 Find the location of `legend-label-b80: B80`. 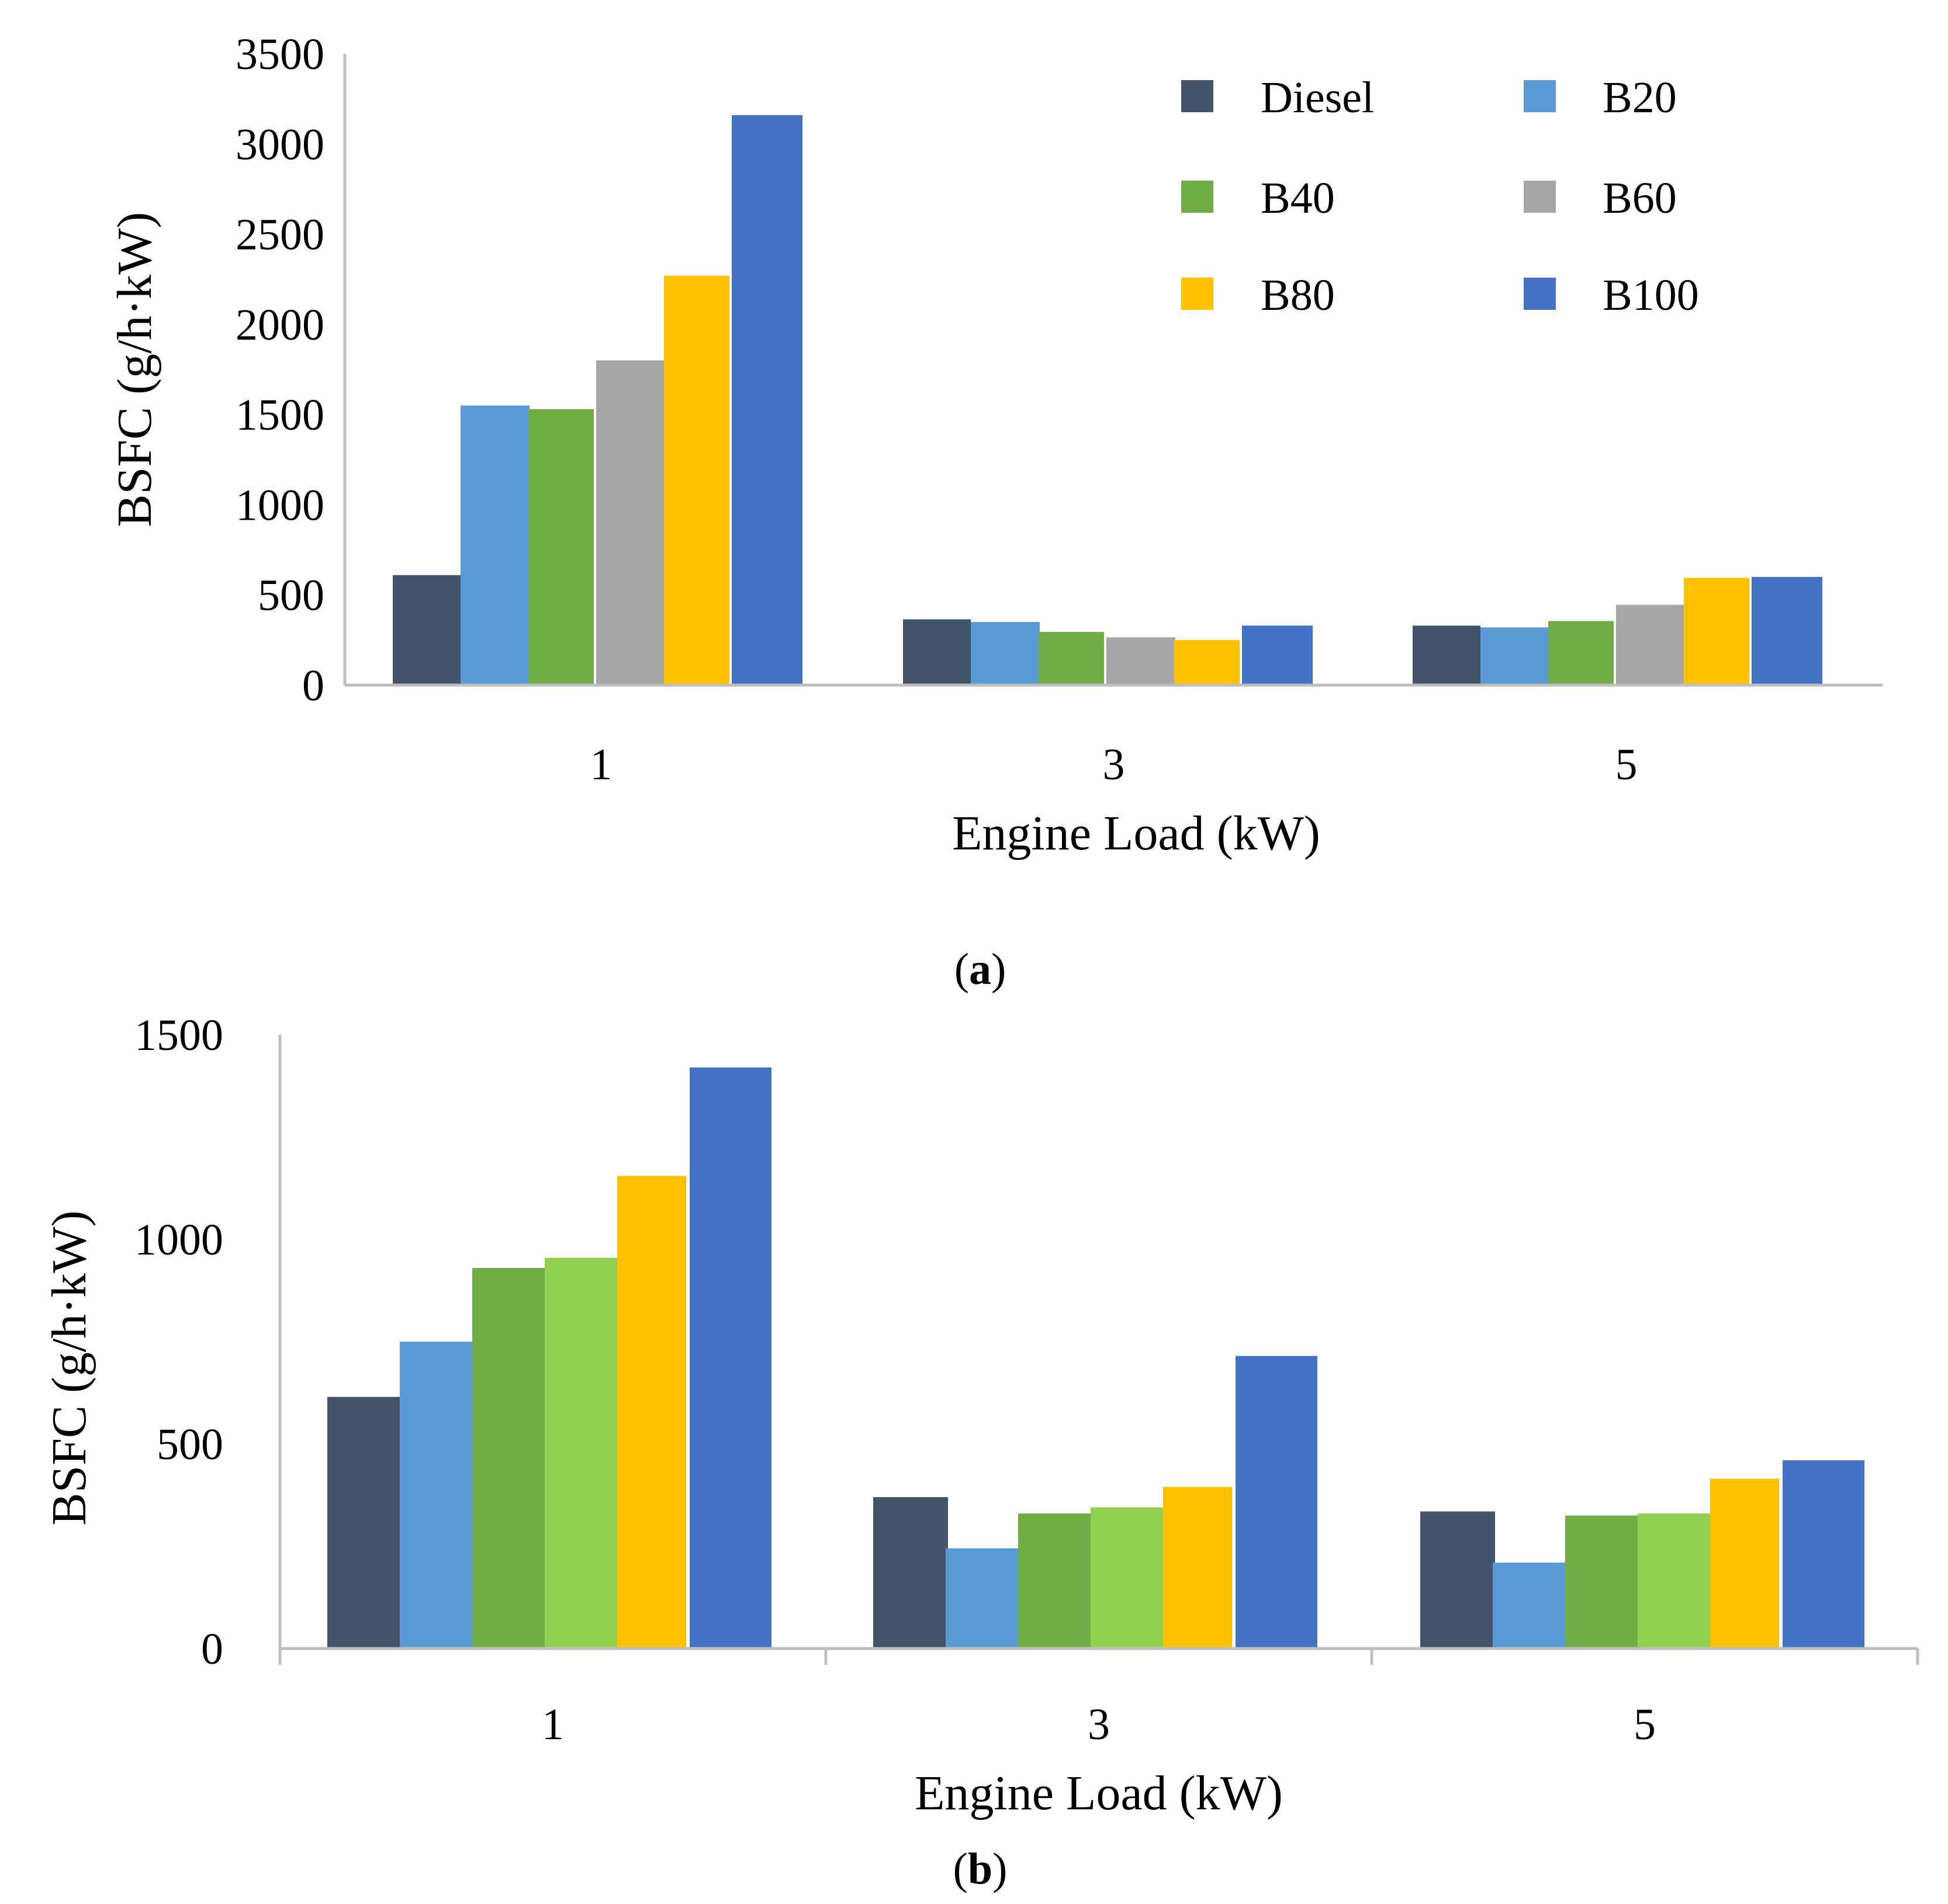

legend-label-b80: B80 is located at coordinates (1298, 295).